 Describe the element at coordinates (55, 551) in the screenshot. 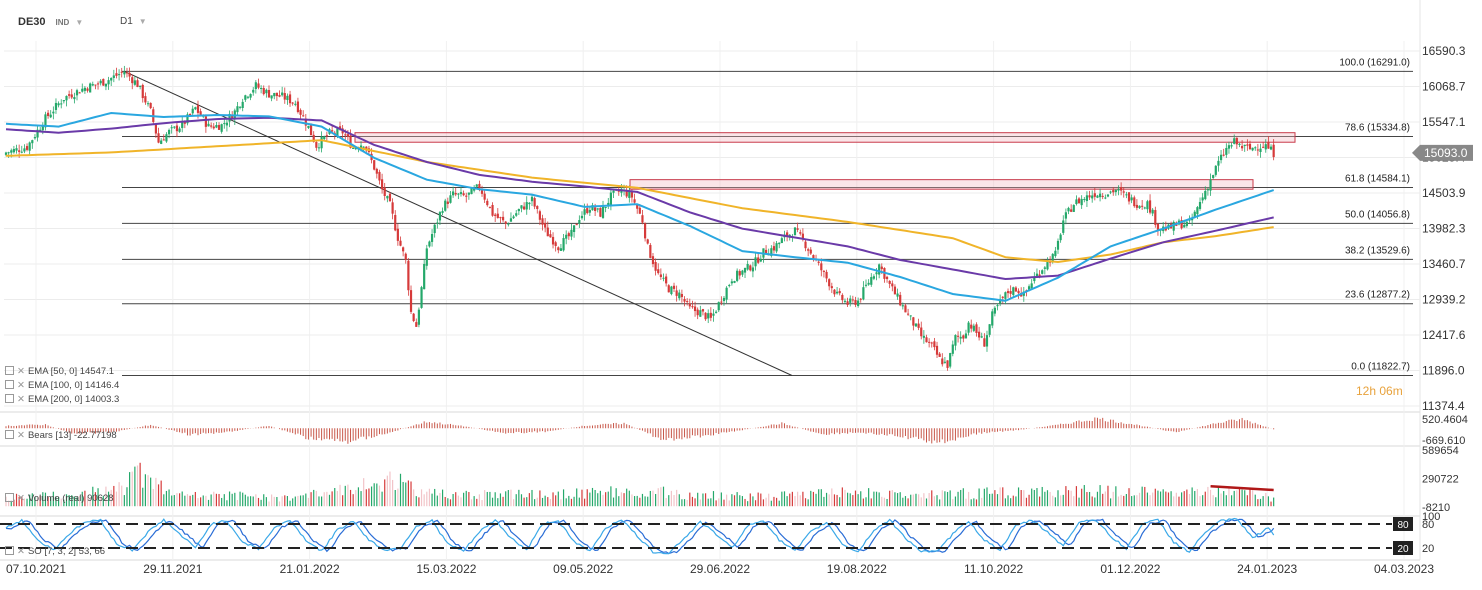

I see `so-legend: ✕ SO [7, 3, 2] 53, 66` at that location.